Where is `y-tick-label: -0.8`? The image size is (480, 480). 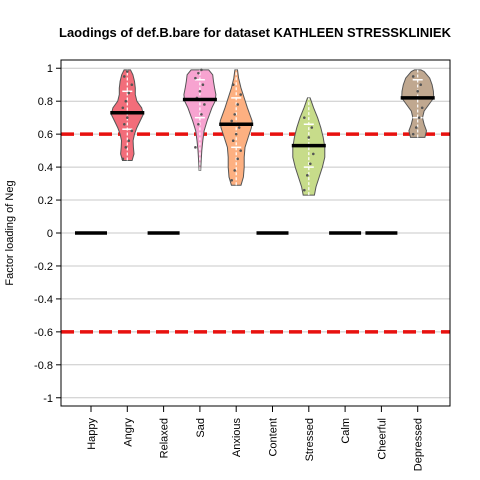
y-tick-label: -0.8 is located at coordinates (43, 366).